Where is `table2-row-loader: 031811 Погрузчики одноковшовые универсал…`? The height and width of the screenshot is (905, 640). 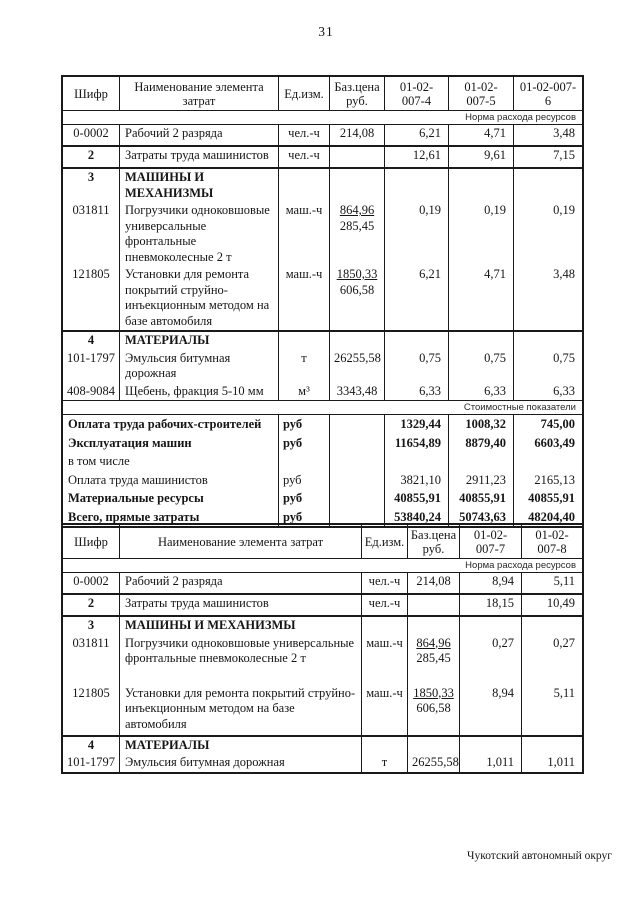
table2-row-loader: 031811 Погрузчики одноковшовые универсал… is located at coordinates (322, 659).